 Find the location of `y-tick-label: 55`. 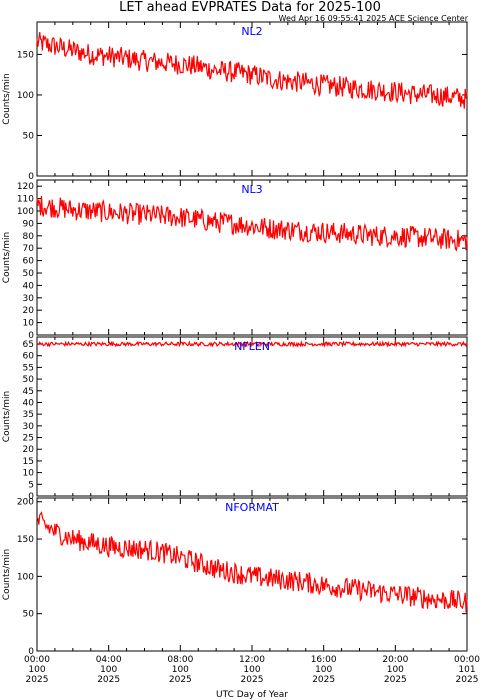

y-tick-label: 55 is located at coordinates (28, 368).